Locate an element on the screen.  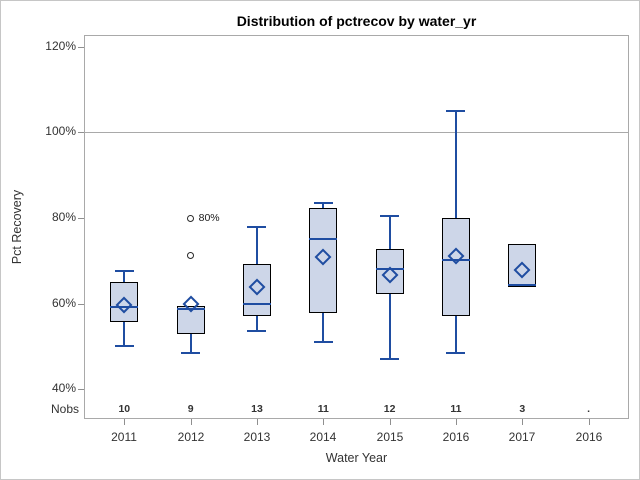
nobs-value: . is located at coordinates (589, 409).